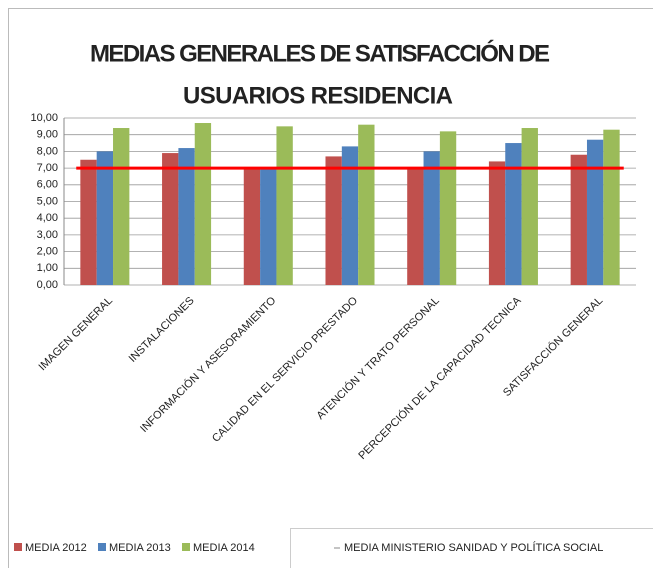  Describe the element at coordinates (320, 53) in the screenshot. I see `chart-title: MEDIAS GENERALES DE SATISFACCIÓN DE` at that location.